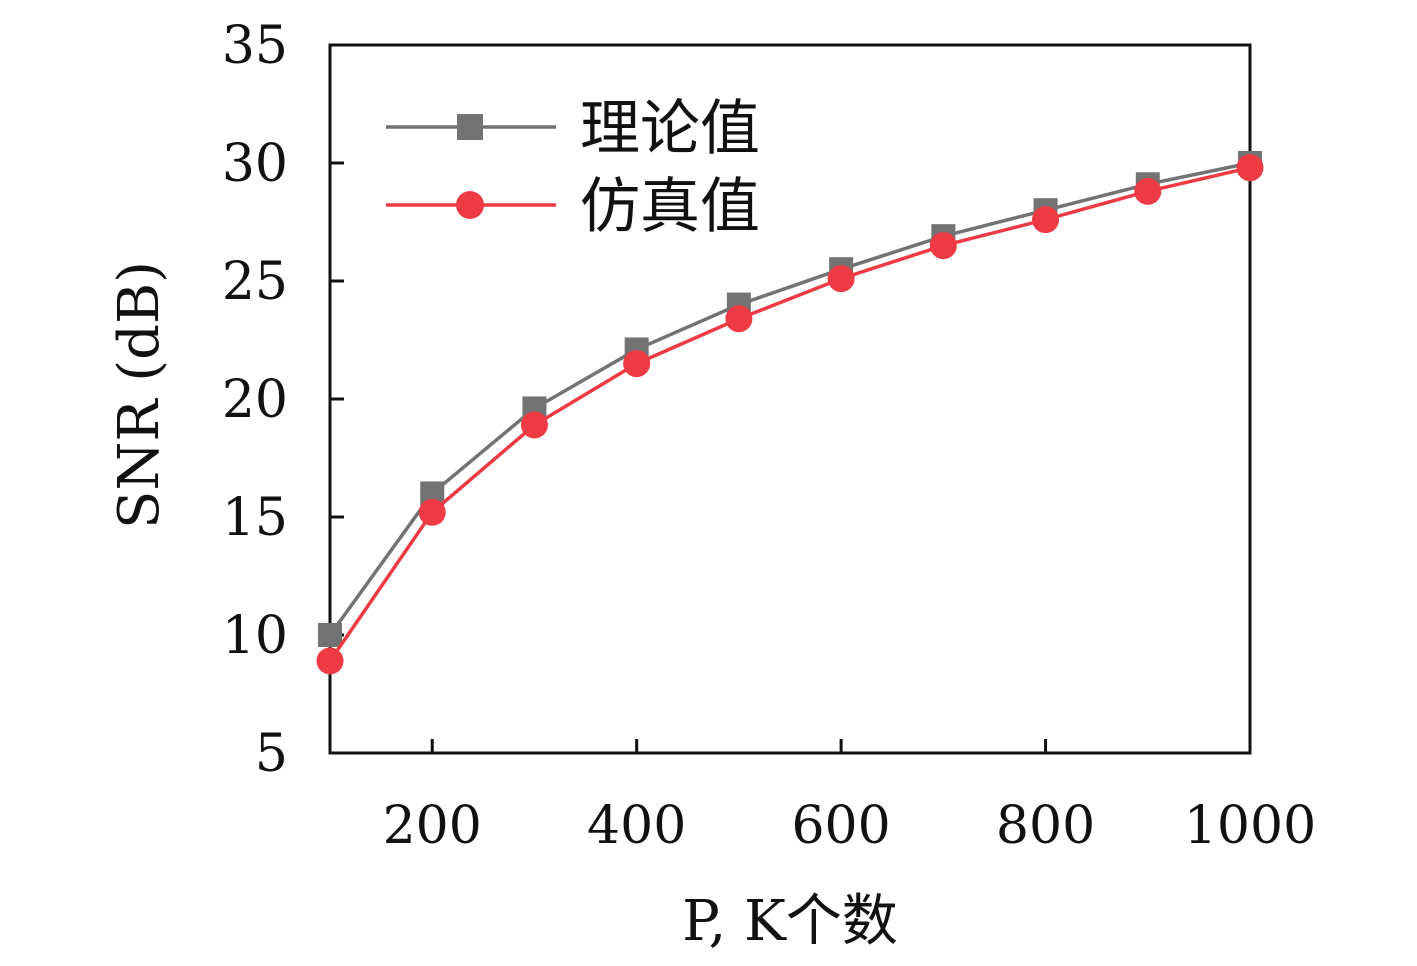 The image size is (1417, 966). I want to click on x-axis-title: P, K个数, so click(790, 921).